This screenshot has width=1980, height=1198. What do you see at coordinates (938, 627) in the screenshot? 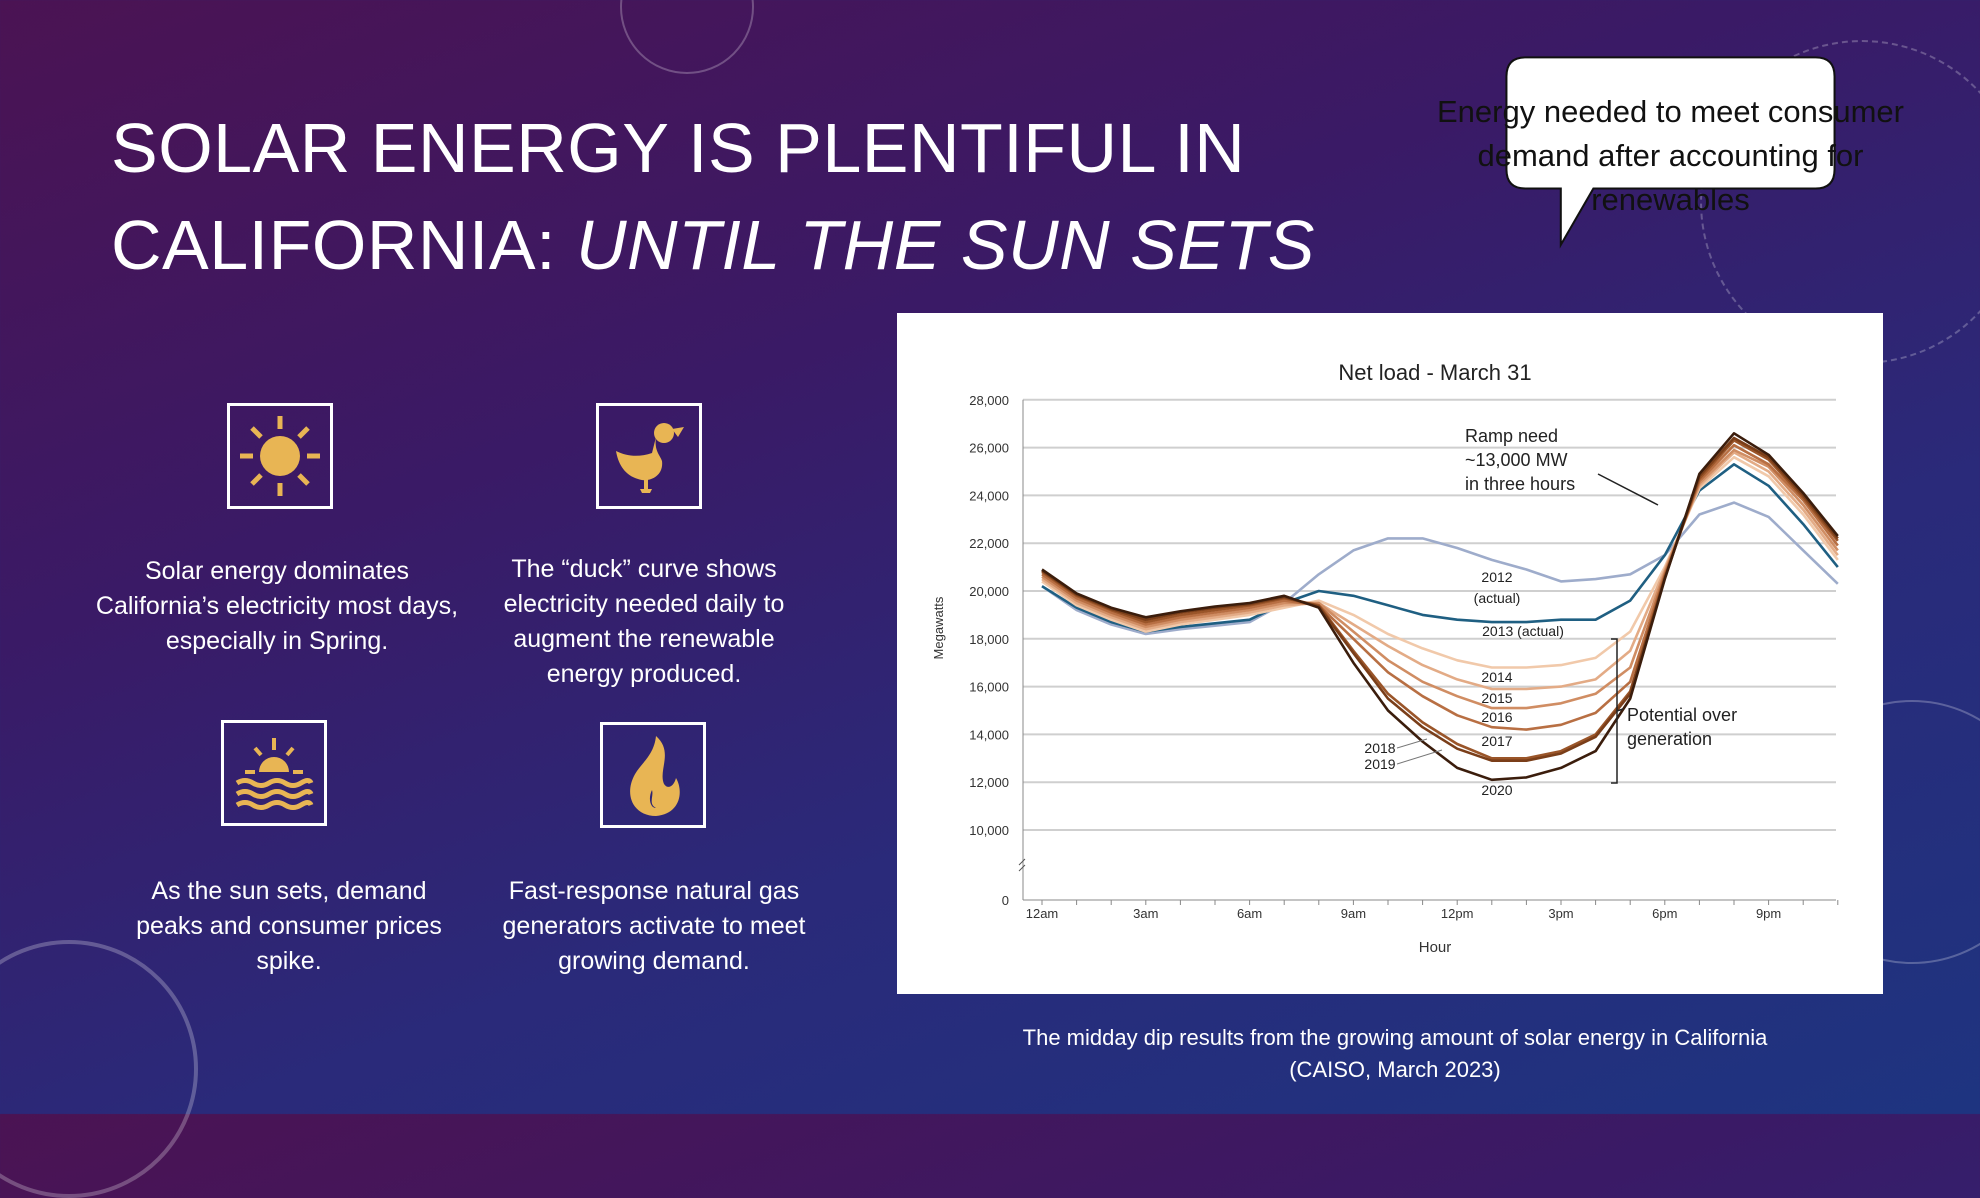
I see `y-axis-label: Megawatts` at bounding box center [938, 627].